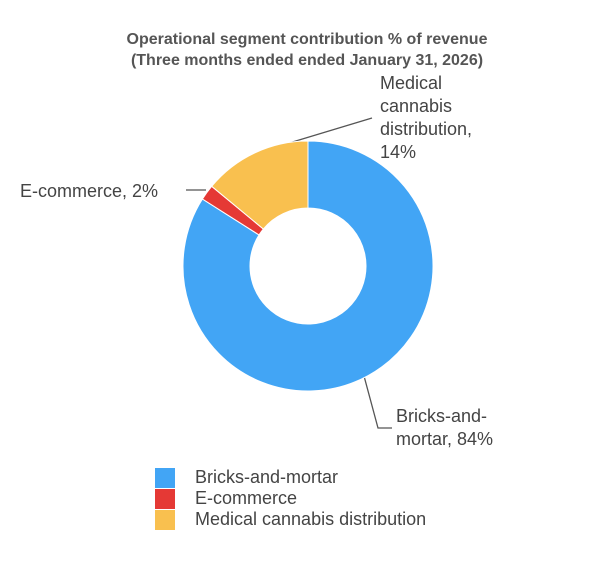 This screenshot has width=614, height=576. What do you see at coordinates (246, 498) in the screenshot?
I see `legend-label: E-commerce` at bounding box center [246, 498].